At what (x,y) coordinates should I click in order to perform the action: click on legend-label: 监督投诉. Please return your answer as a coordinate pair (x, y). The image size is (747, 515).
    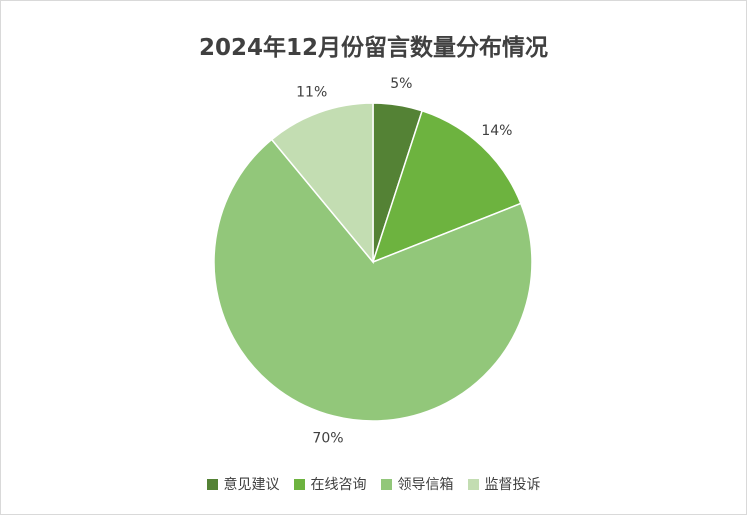
    Looking at the image, I should click on (512, 485).